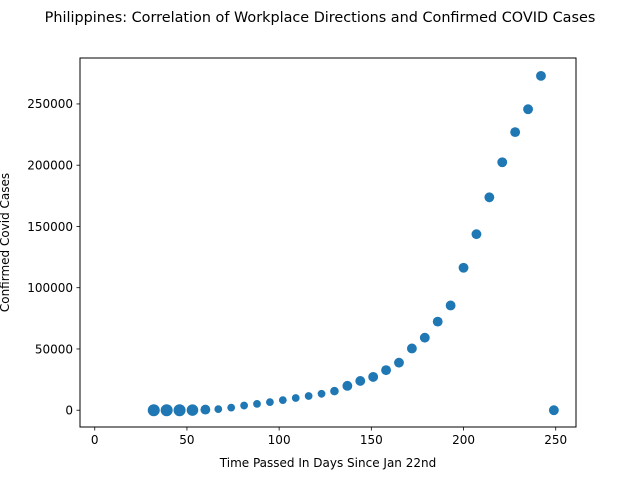  Describe the element at coordinates (555, 440) in the screenshot. I see `x-tick-label: 250` at that location.